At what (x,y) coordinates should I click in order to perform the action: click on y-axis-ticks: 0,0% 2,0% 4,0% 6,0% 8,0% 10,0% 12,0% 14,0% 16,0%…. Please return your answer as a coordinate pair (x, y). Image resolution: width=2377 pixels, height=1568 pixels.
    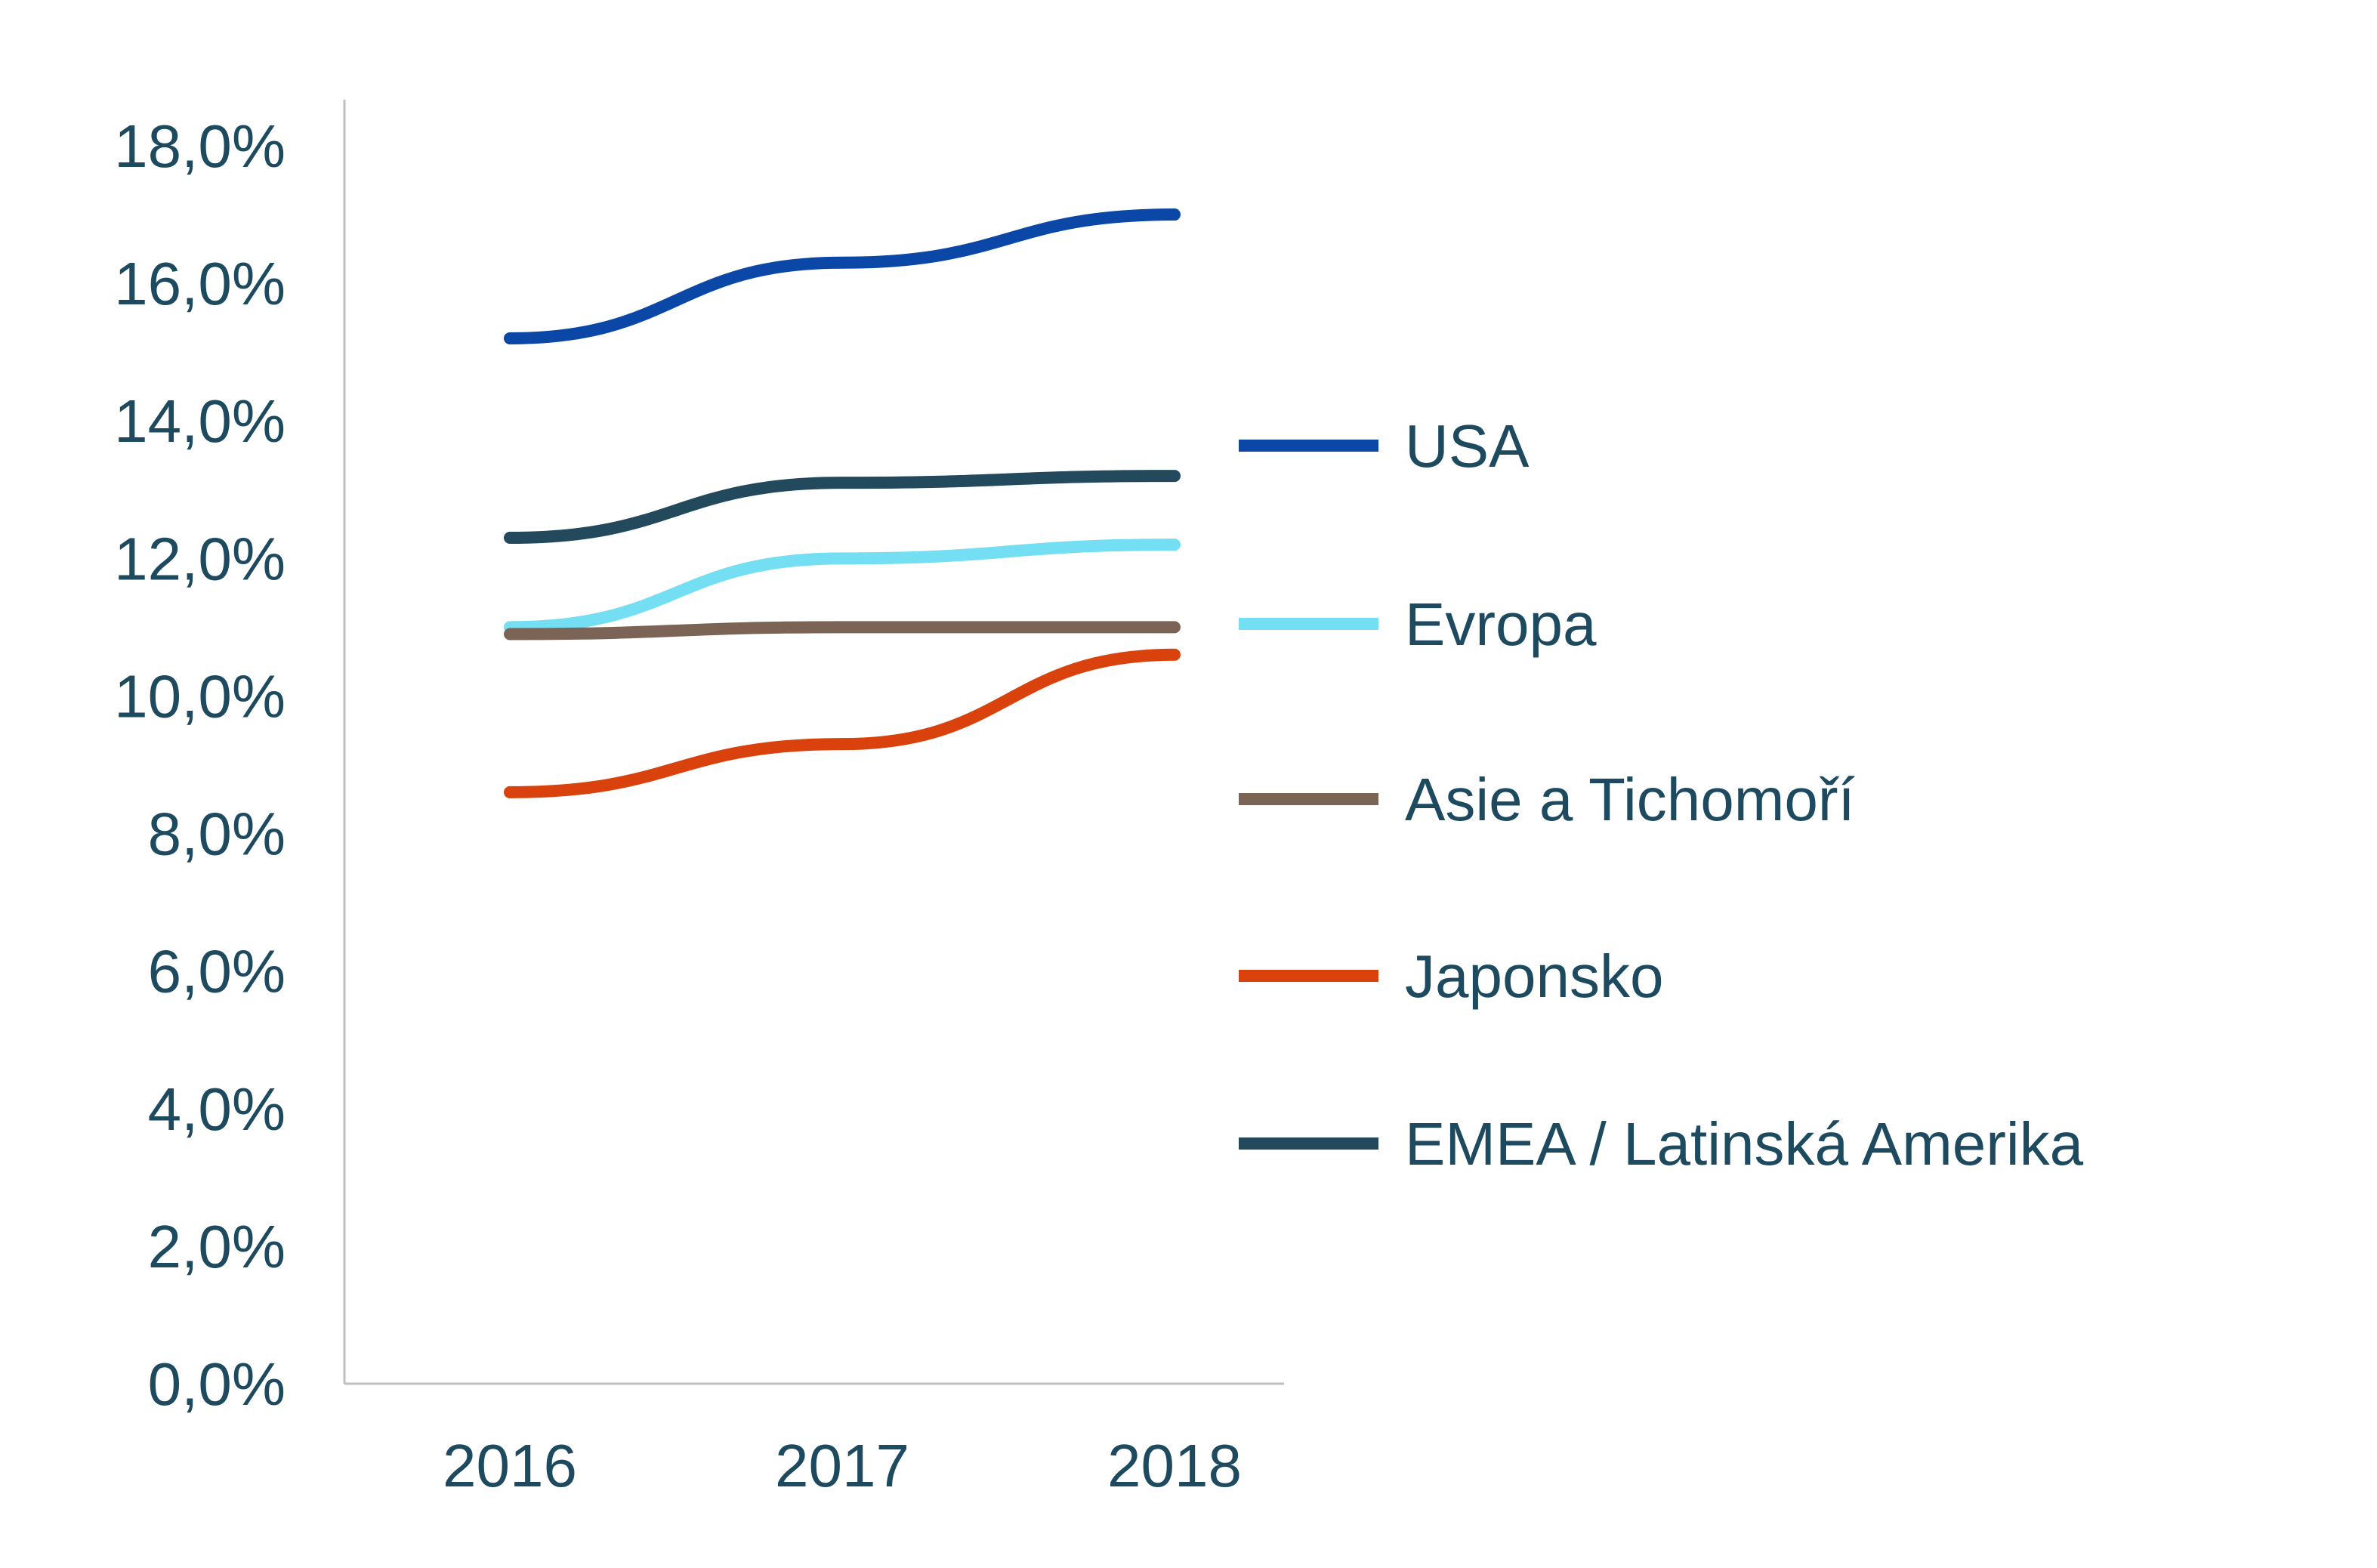
    Looking at the image, I should click on (200, 765).